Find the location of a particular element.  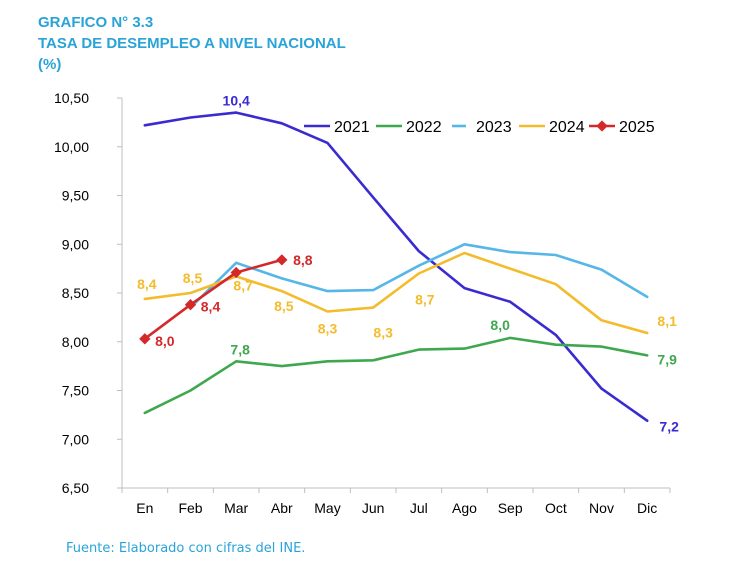

data-label: 7,2 is located at coordinates (669, 427).